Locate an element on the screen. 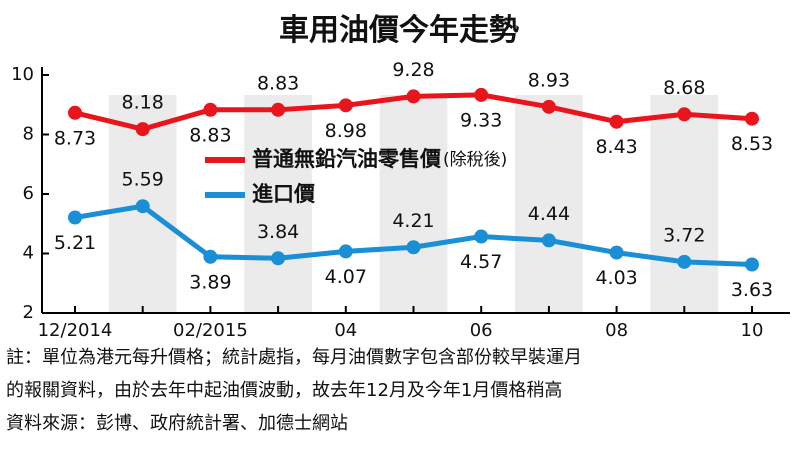 The height and width of the screenshot is (450, 798). data-label: 4.07 is located at coordinates (346, 277).